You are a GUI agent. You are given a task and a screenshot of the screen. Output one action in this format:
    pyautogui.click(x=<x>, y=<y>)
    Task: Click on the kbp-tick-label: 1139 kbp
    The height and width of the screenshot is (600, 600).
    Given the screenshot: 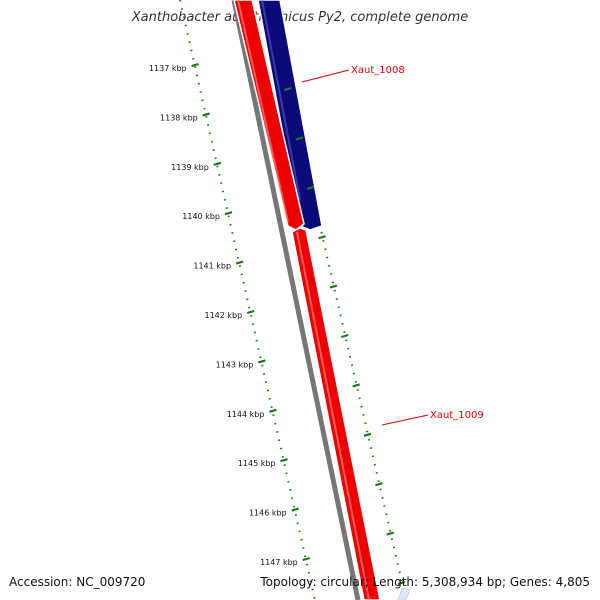 What is the action you would take?
    pyautogui.click(x=190, y=167)
    